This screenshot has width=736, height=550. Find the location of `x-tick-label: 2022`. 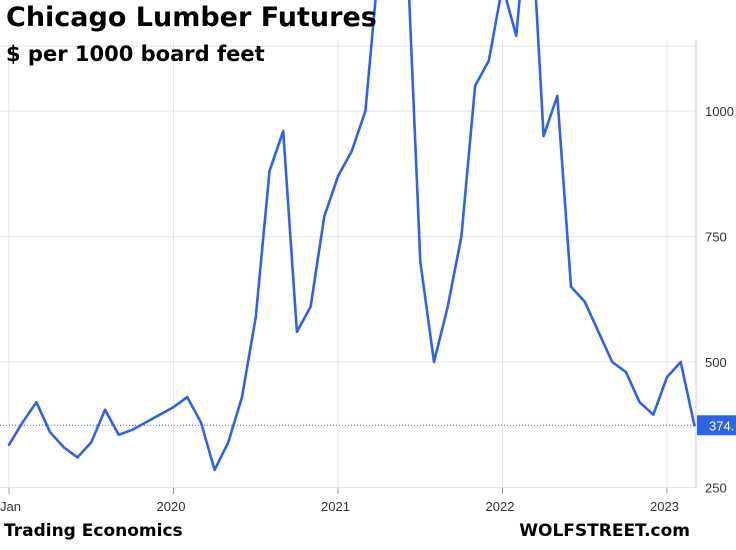

x-tick-label: 2022 is located at coordinates (500, 506).